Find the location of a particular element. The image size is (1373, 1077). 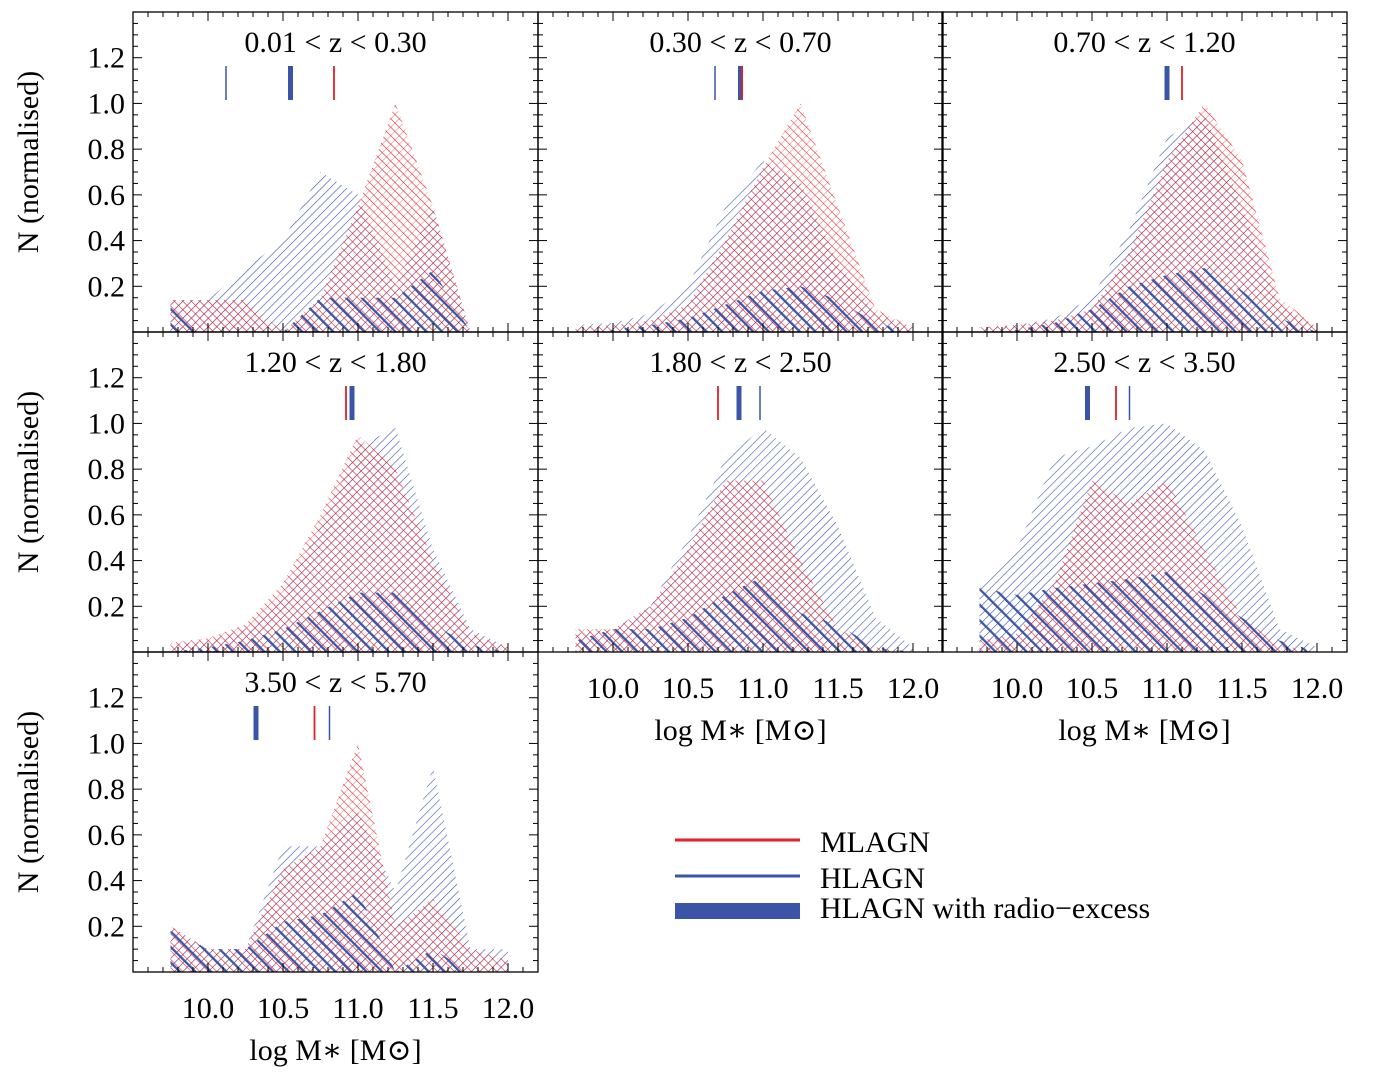

panel-title: 1.20 < z < 1.80 is located at coordinates (335, 362).